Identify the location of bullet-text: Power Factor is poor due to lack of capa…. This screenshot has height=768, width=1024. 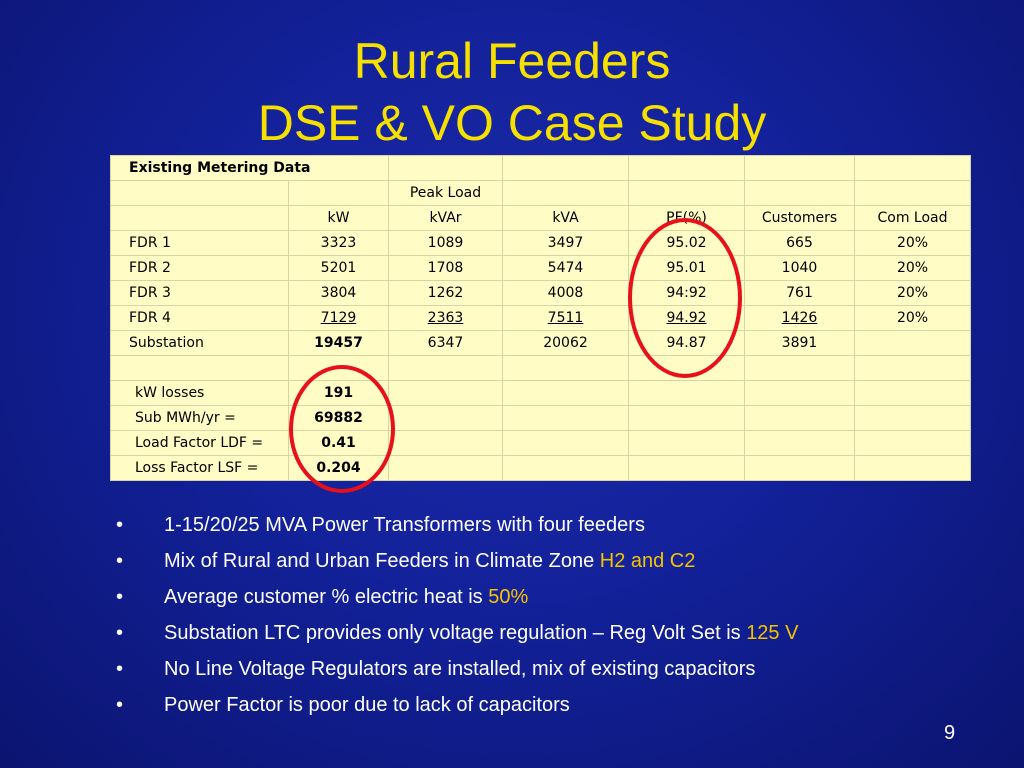
(367, 705).